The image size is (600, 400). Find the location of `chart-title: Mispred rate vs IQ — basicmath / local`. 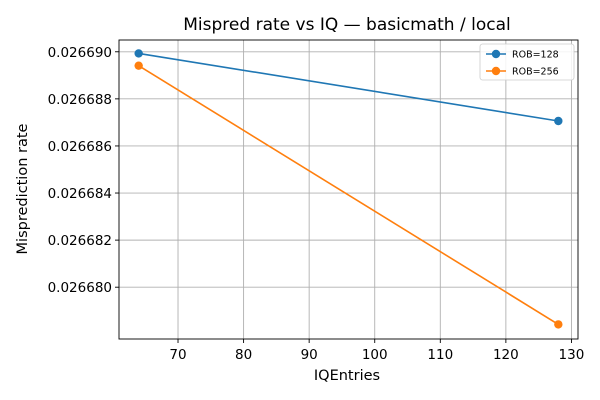

chart-title: Mispred rate vs IQ — basicmath / local is located at coordinates (346, 25).